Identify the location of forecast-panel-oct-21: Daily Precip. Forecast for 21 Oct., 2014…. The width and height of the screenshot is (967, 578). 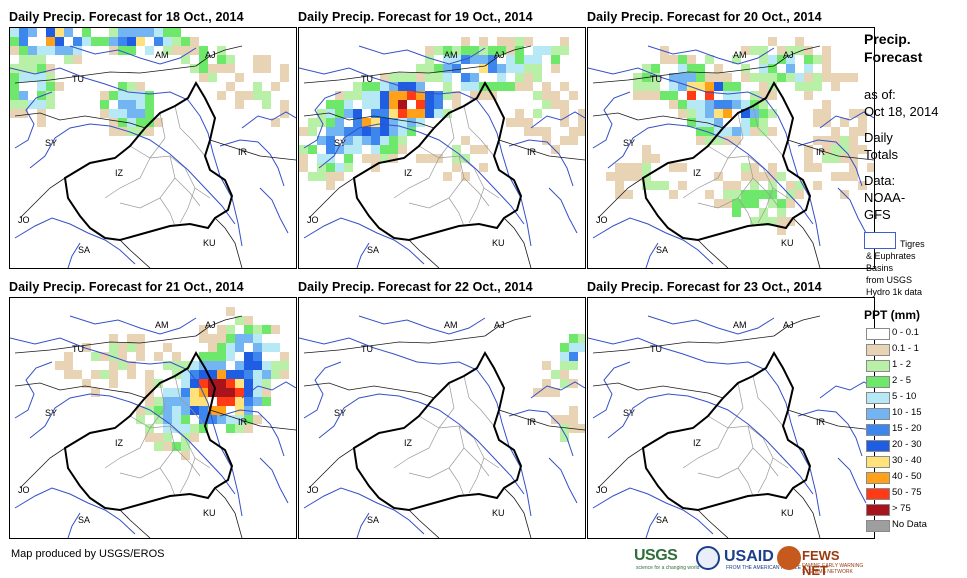
(153, 409).